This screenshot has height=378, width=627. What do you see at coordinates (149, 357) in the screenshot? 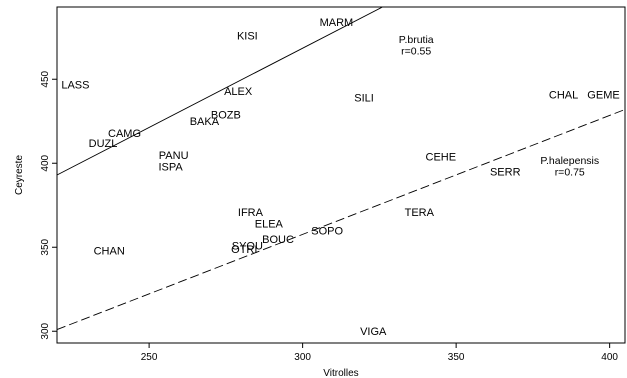
I see `x-tick-label: 250` at bounding box center [149, 357].